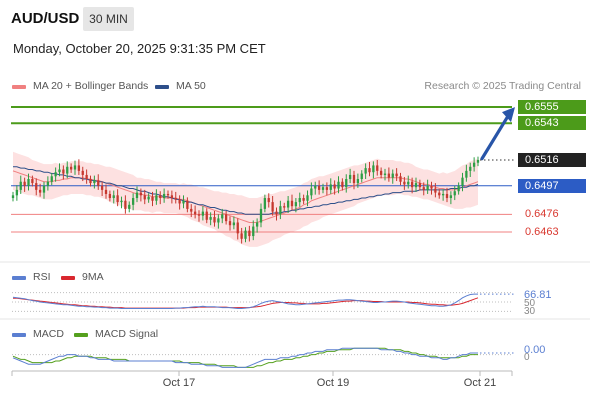  What do you see at coordinates (81, 335) in the screenshot?
I see `macd-signal-legend-swatch` at bounding box center [81, 335].